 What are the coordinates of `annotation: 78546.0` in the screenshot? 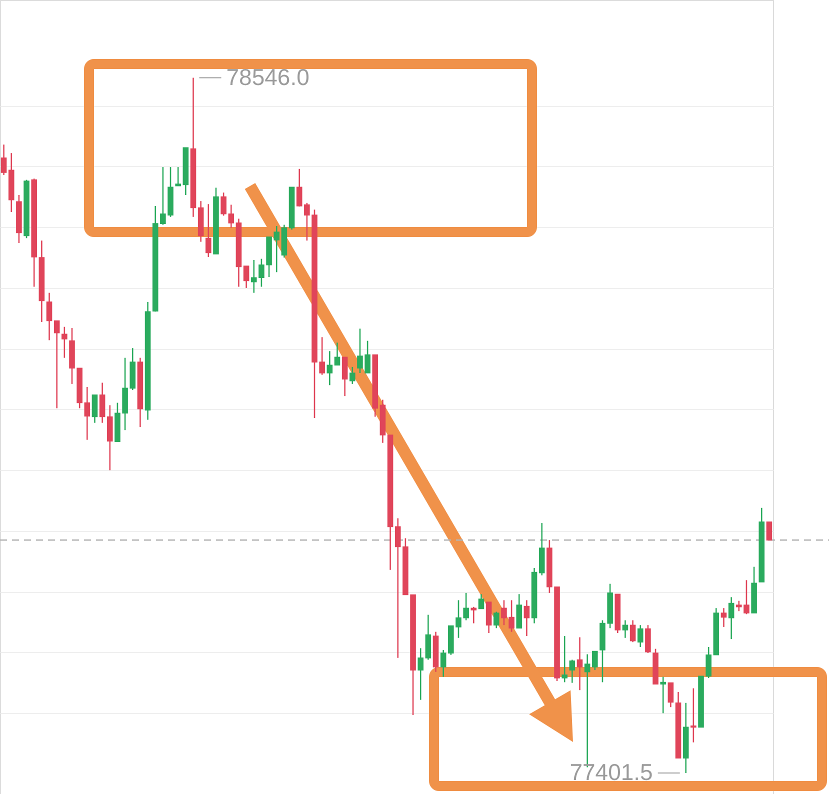 It's located at (268, 77).